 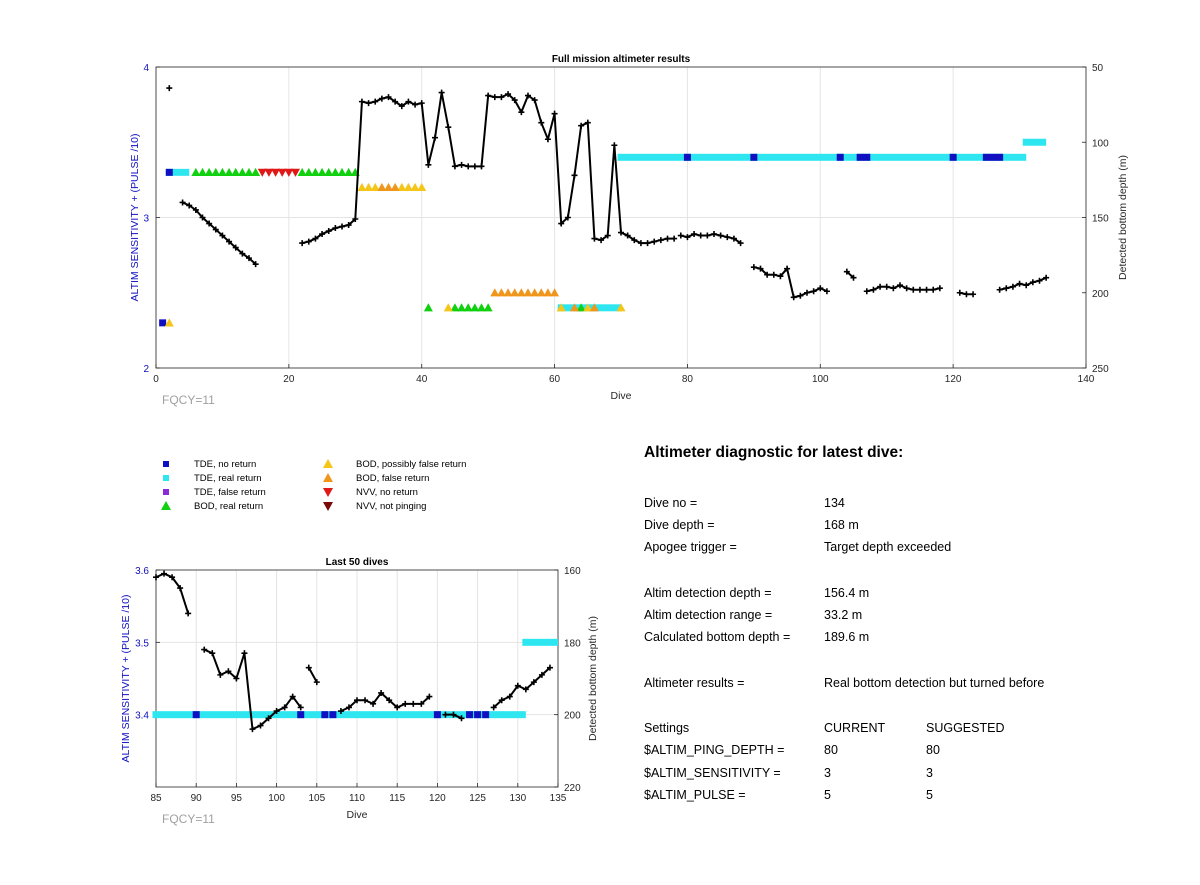 I want to click on diag-key: $ALTIM_PULSE =, so click(x=695, y=795).